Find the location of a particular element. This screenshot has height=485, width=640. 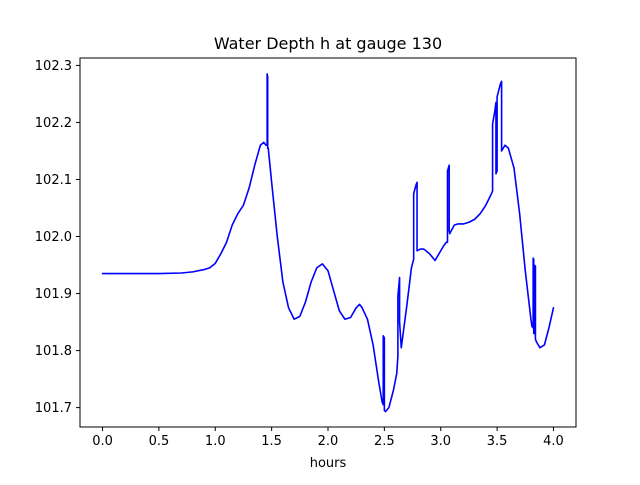

x-tick-label: 4.0 is located at coordinates (553, 441).